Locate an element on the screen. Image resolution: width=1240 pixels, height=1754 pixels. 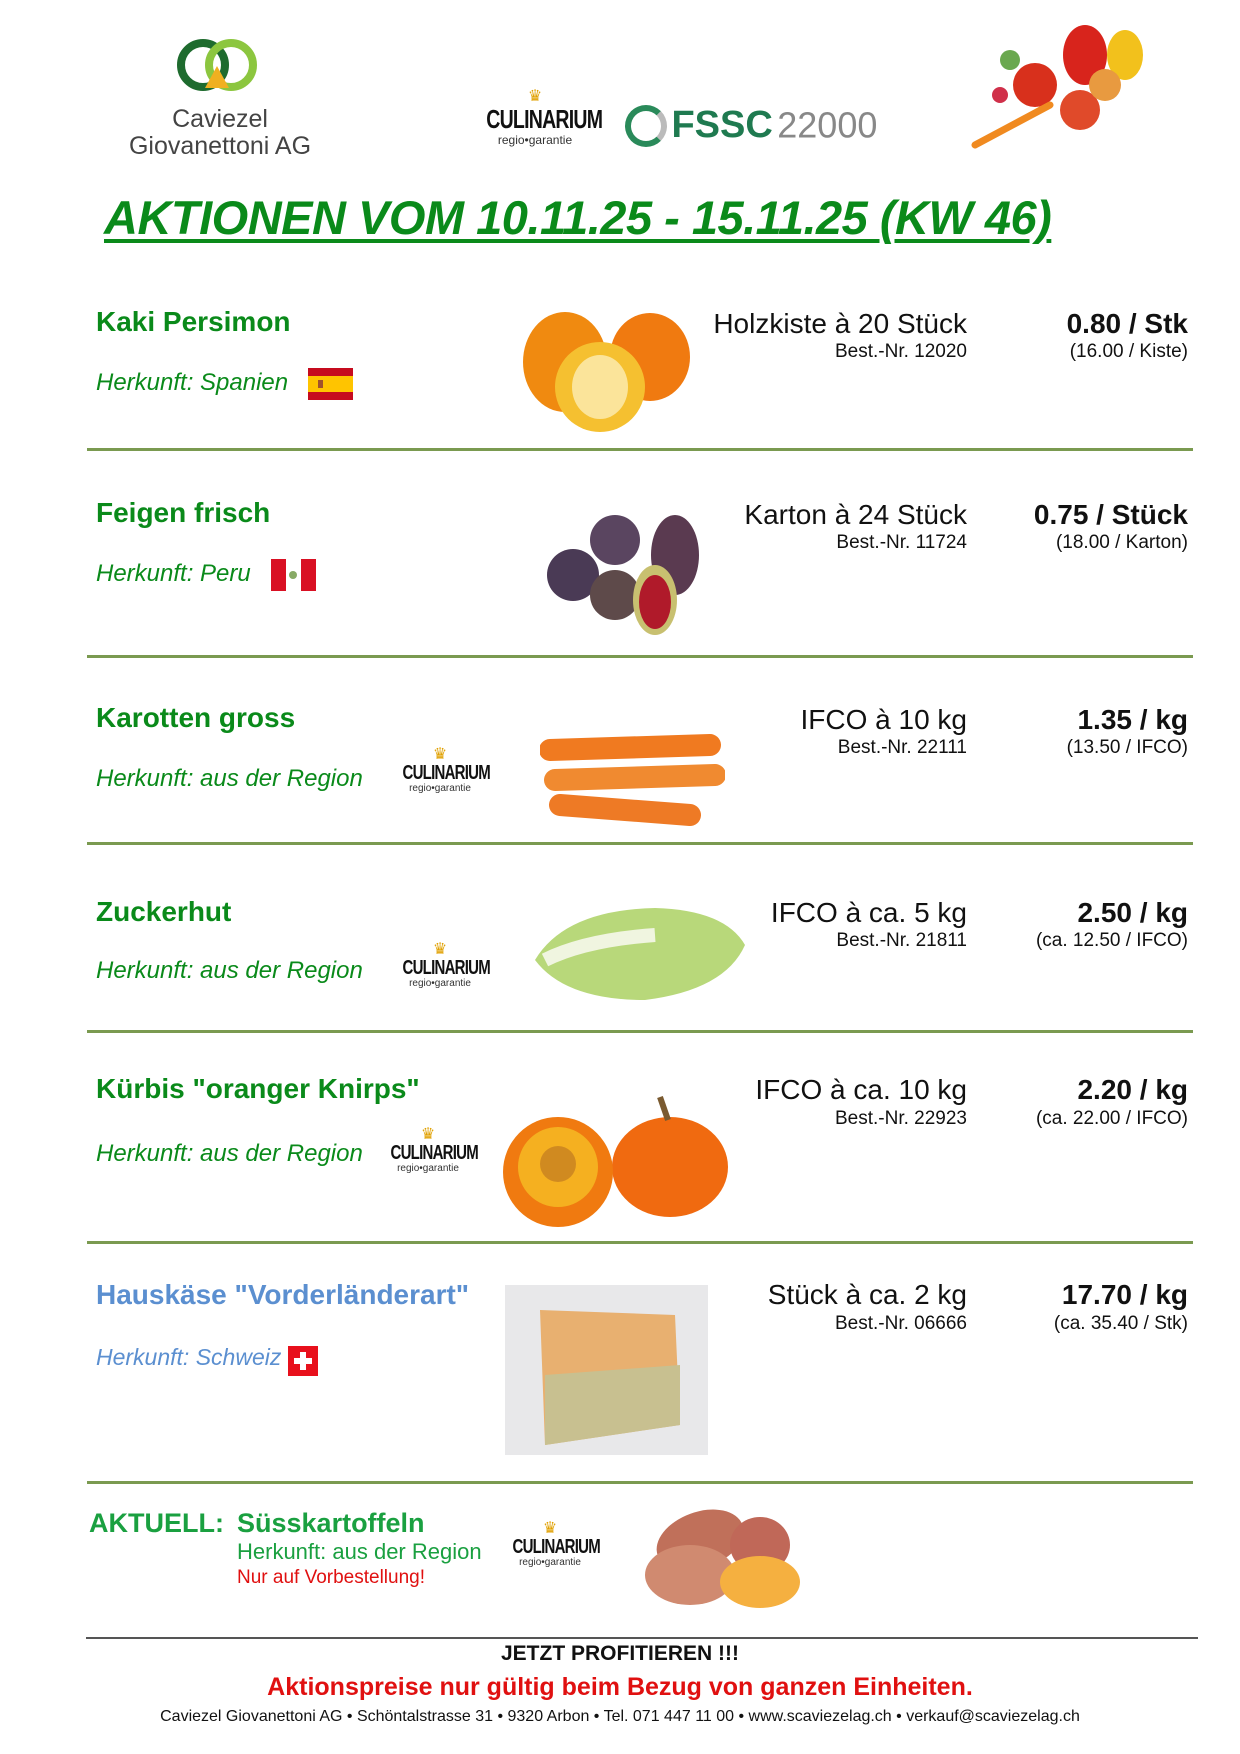
package-price: (ca. 22.00 / IFCO) is located at coordinates (1111, 1118).